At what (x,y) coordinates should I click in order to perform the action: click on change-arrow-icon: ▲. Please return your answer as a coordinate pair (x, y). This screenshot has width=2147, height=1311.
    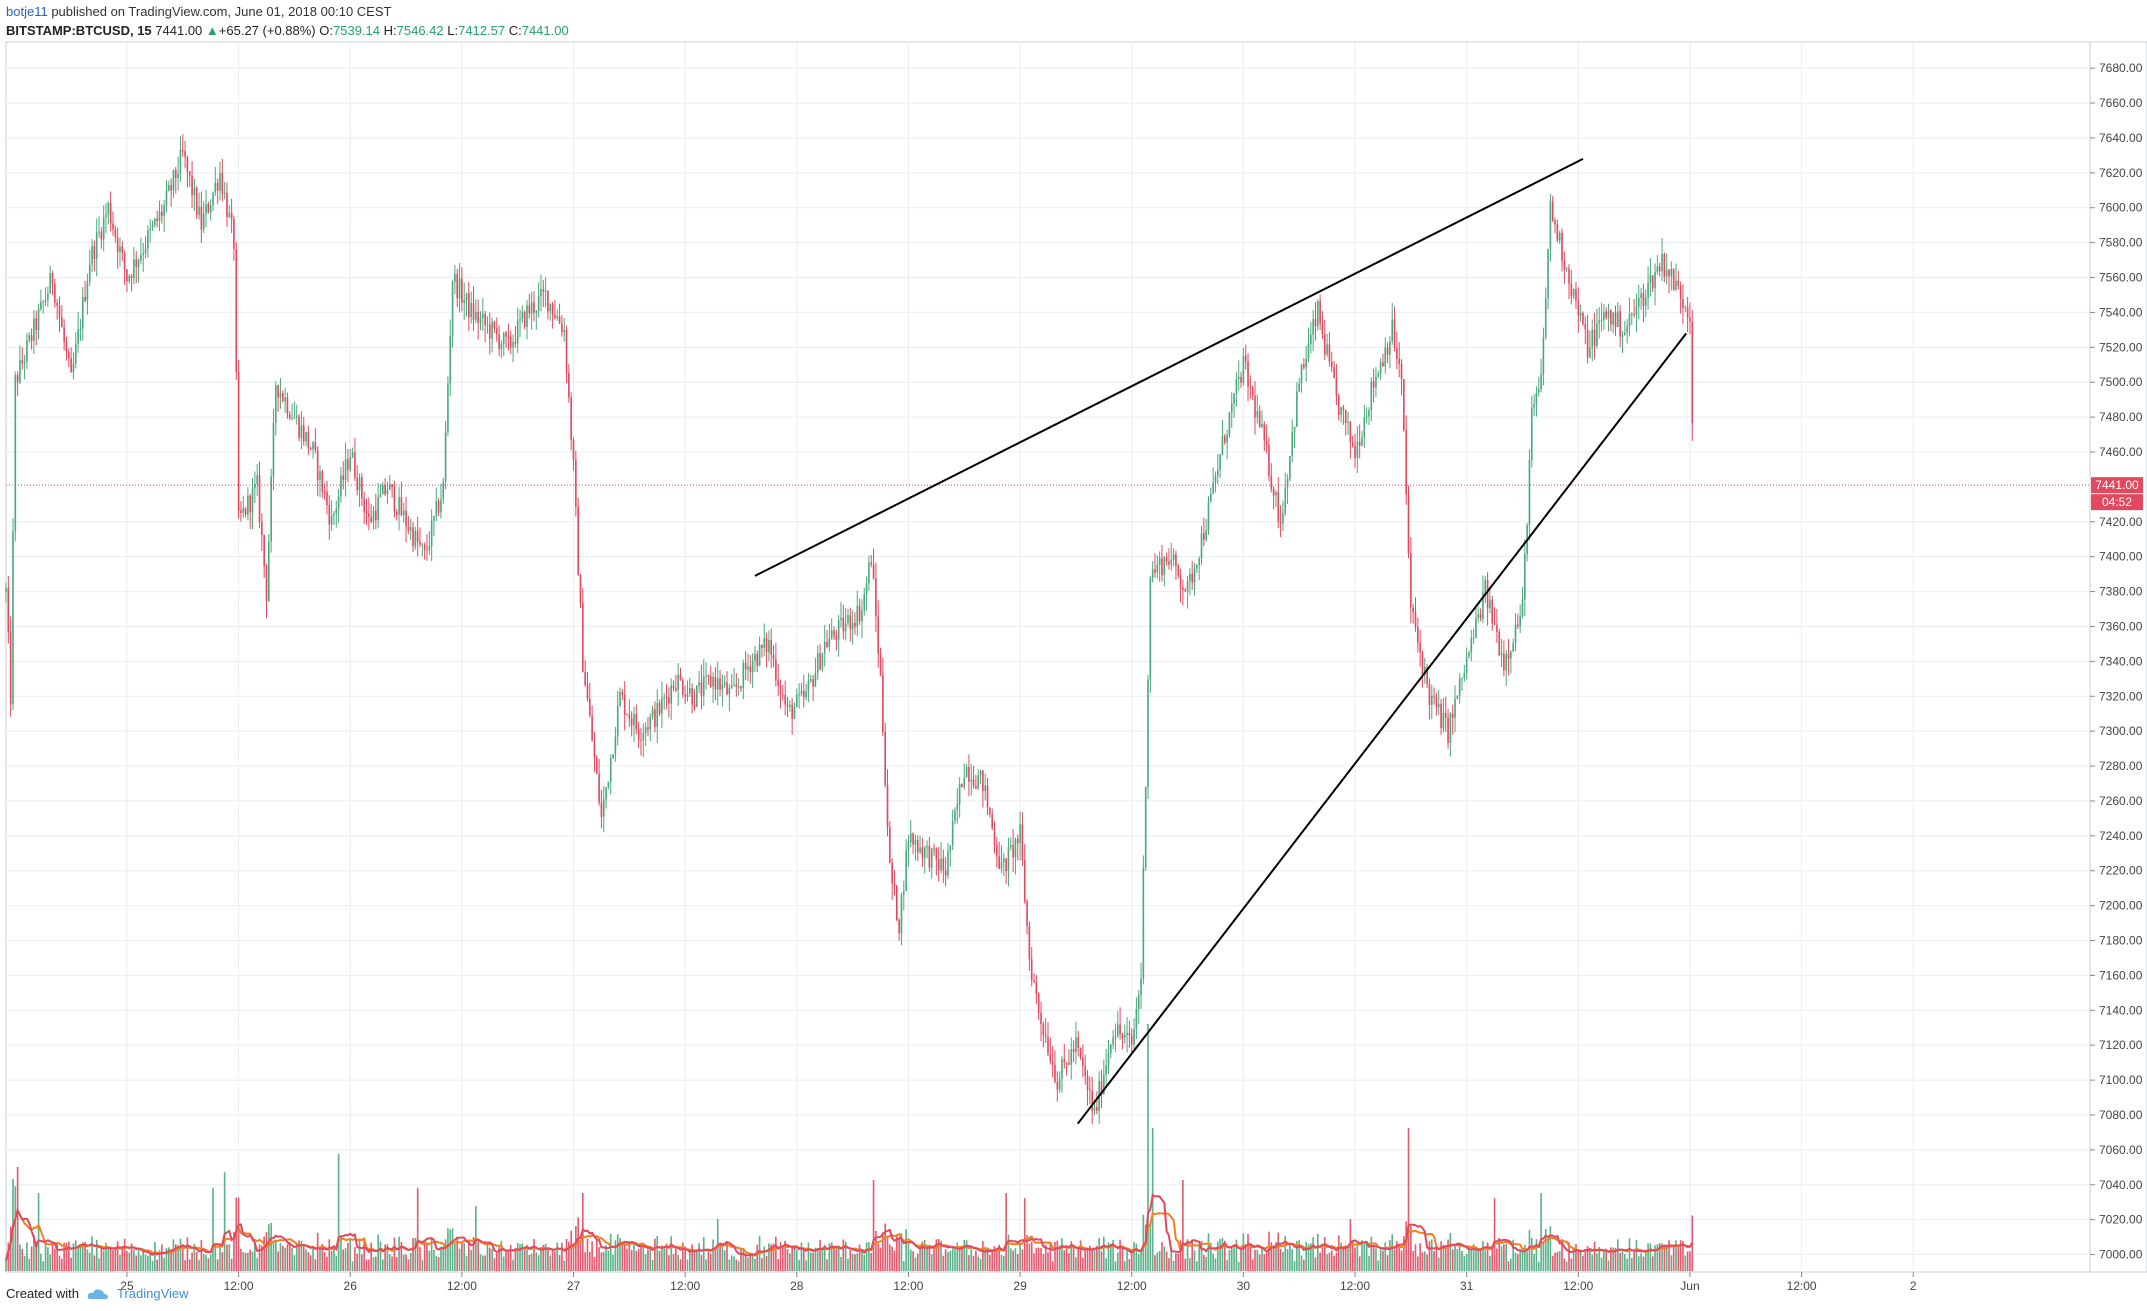
    Looking at the image, I should click on (212, 30).